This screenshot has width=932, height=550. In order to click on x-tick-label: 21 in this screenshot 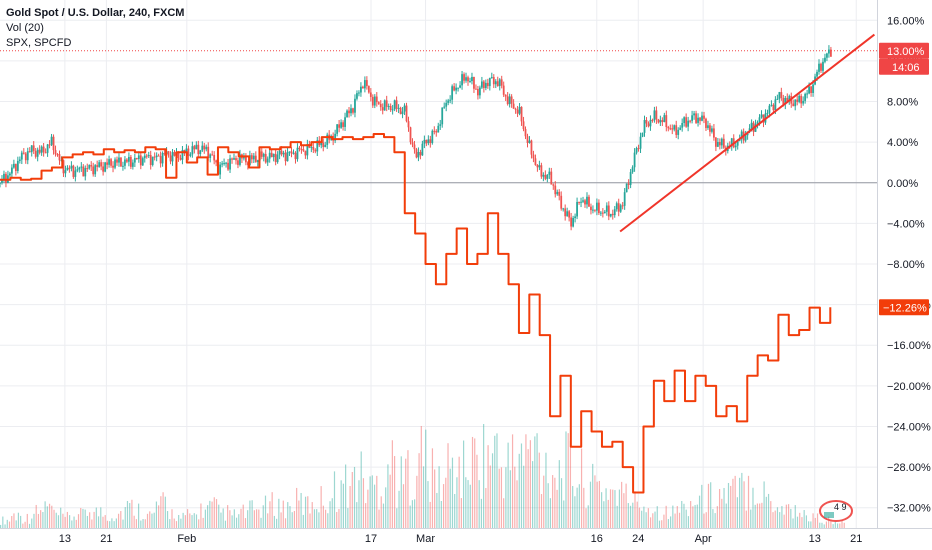, I will do `click(856, 539)`.